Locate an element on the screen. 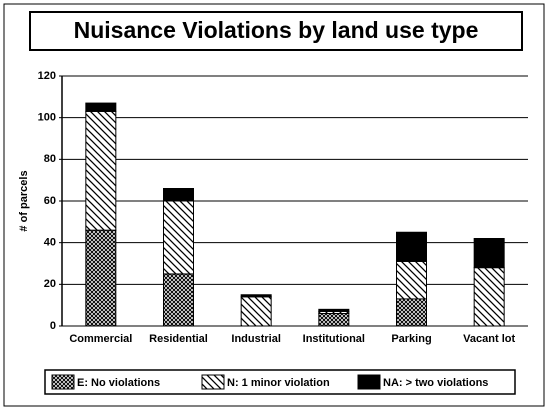 This screenshot has height=410, width=548. x-tick-label: Institutional is located at coordinates (334, 339).